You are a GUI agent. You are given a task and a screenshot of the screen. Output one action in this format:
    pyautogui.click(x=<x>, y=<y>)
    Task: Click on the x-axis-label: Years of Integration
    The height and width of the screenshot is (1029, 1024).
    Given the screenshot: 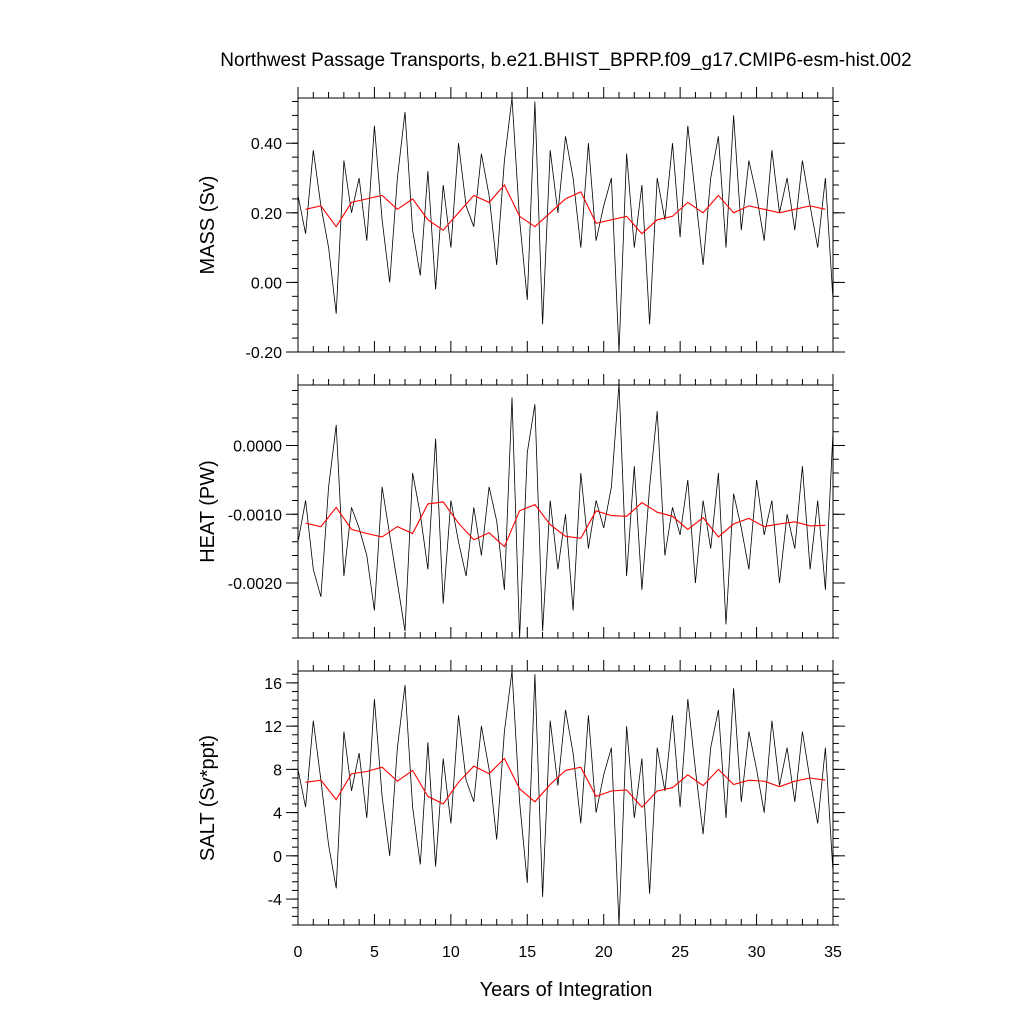 What is the action you would take?
    pyautogui.click(x=566, y=990)
    